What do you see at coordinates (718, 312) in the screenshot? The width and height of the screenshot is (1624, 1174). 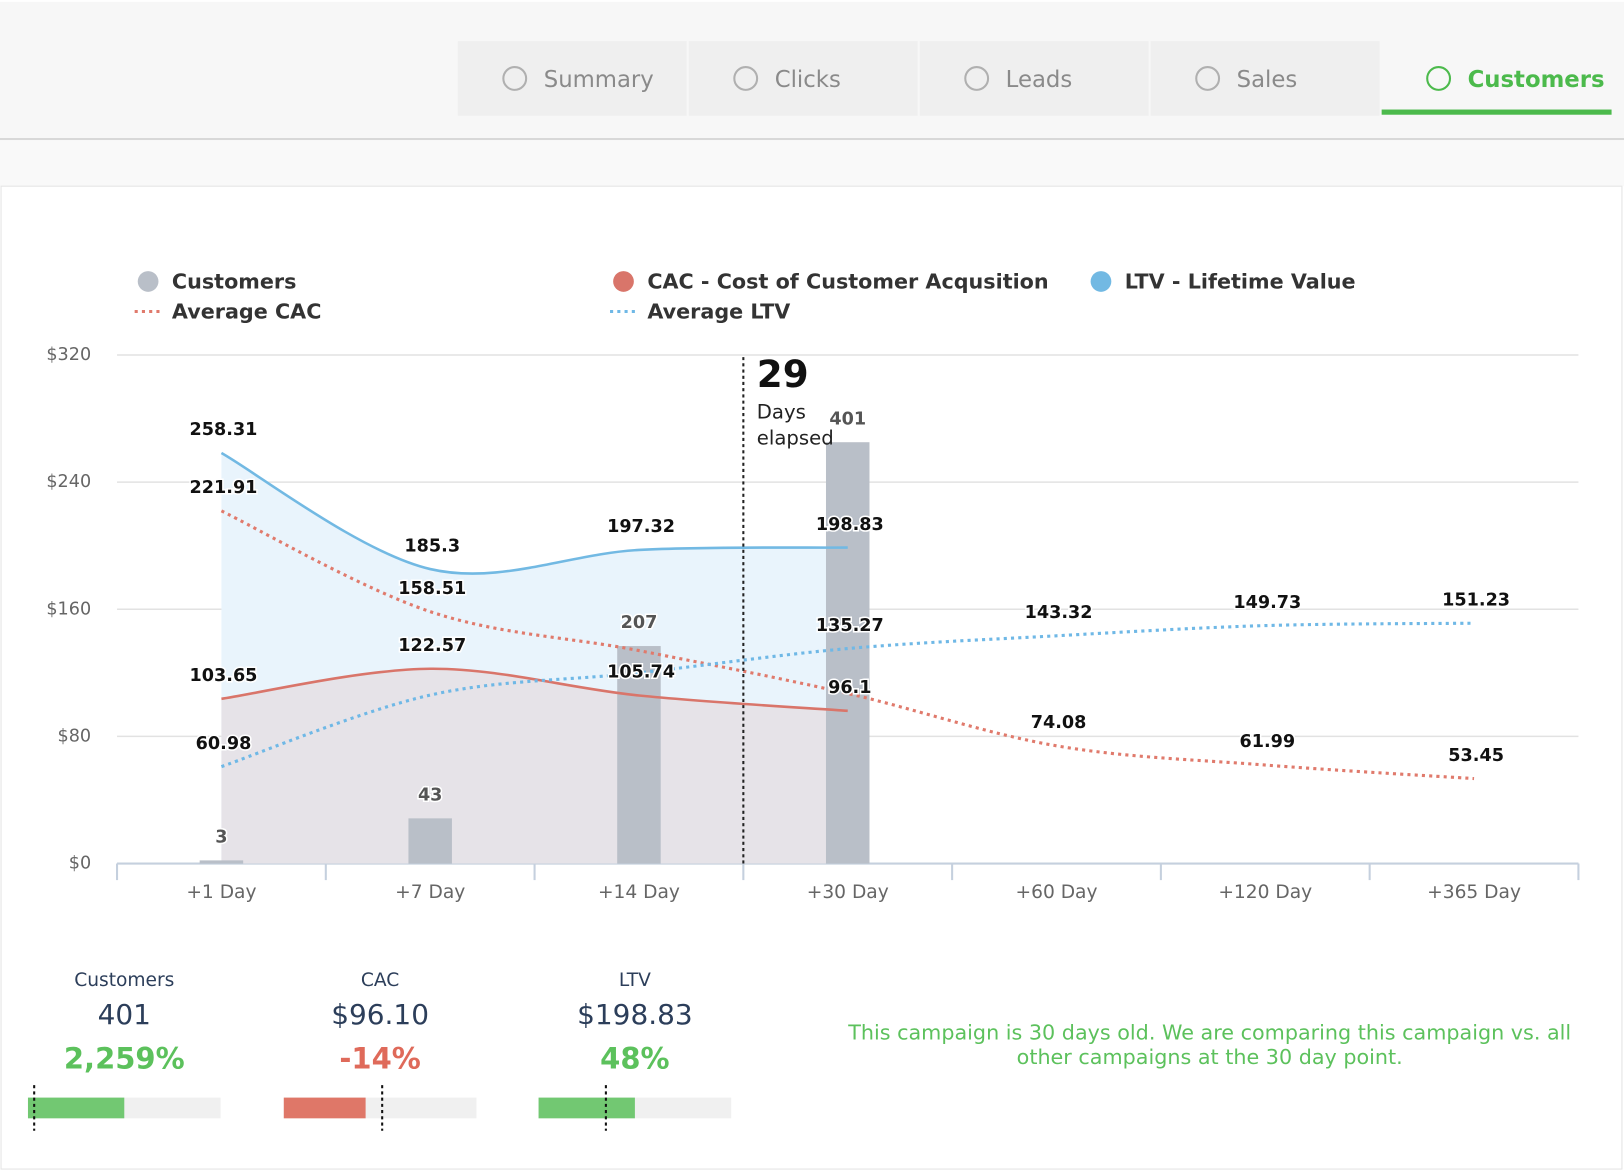 I see `legend-label: Average LTV` at bounding box center [718, 312].